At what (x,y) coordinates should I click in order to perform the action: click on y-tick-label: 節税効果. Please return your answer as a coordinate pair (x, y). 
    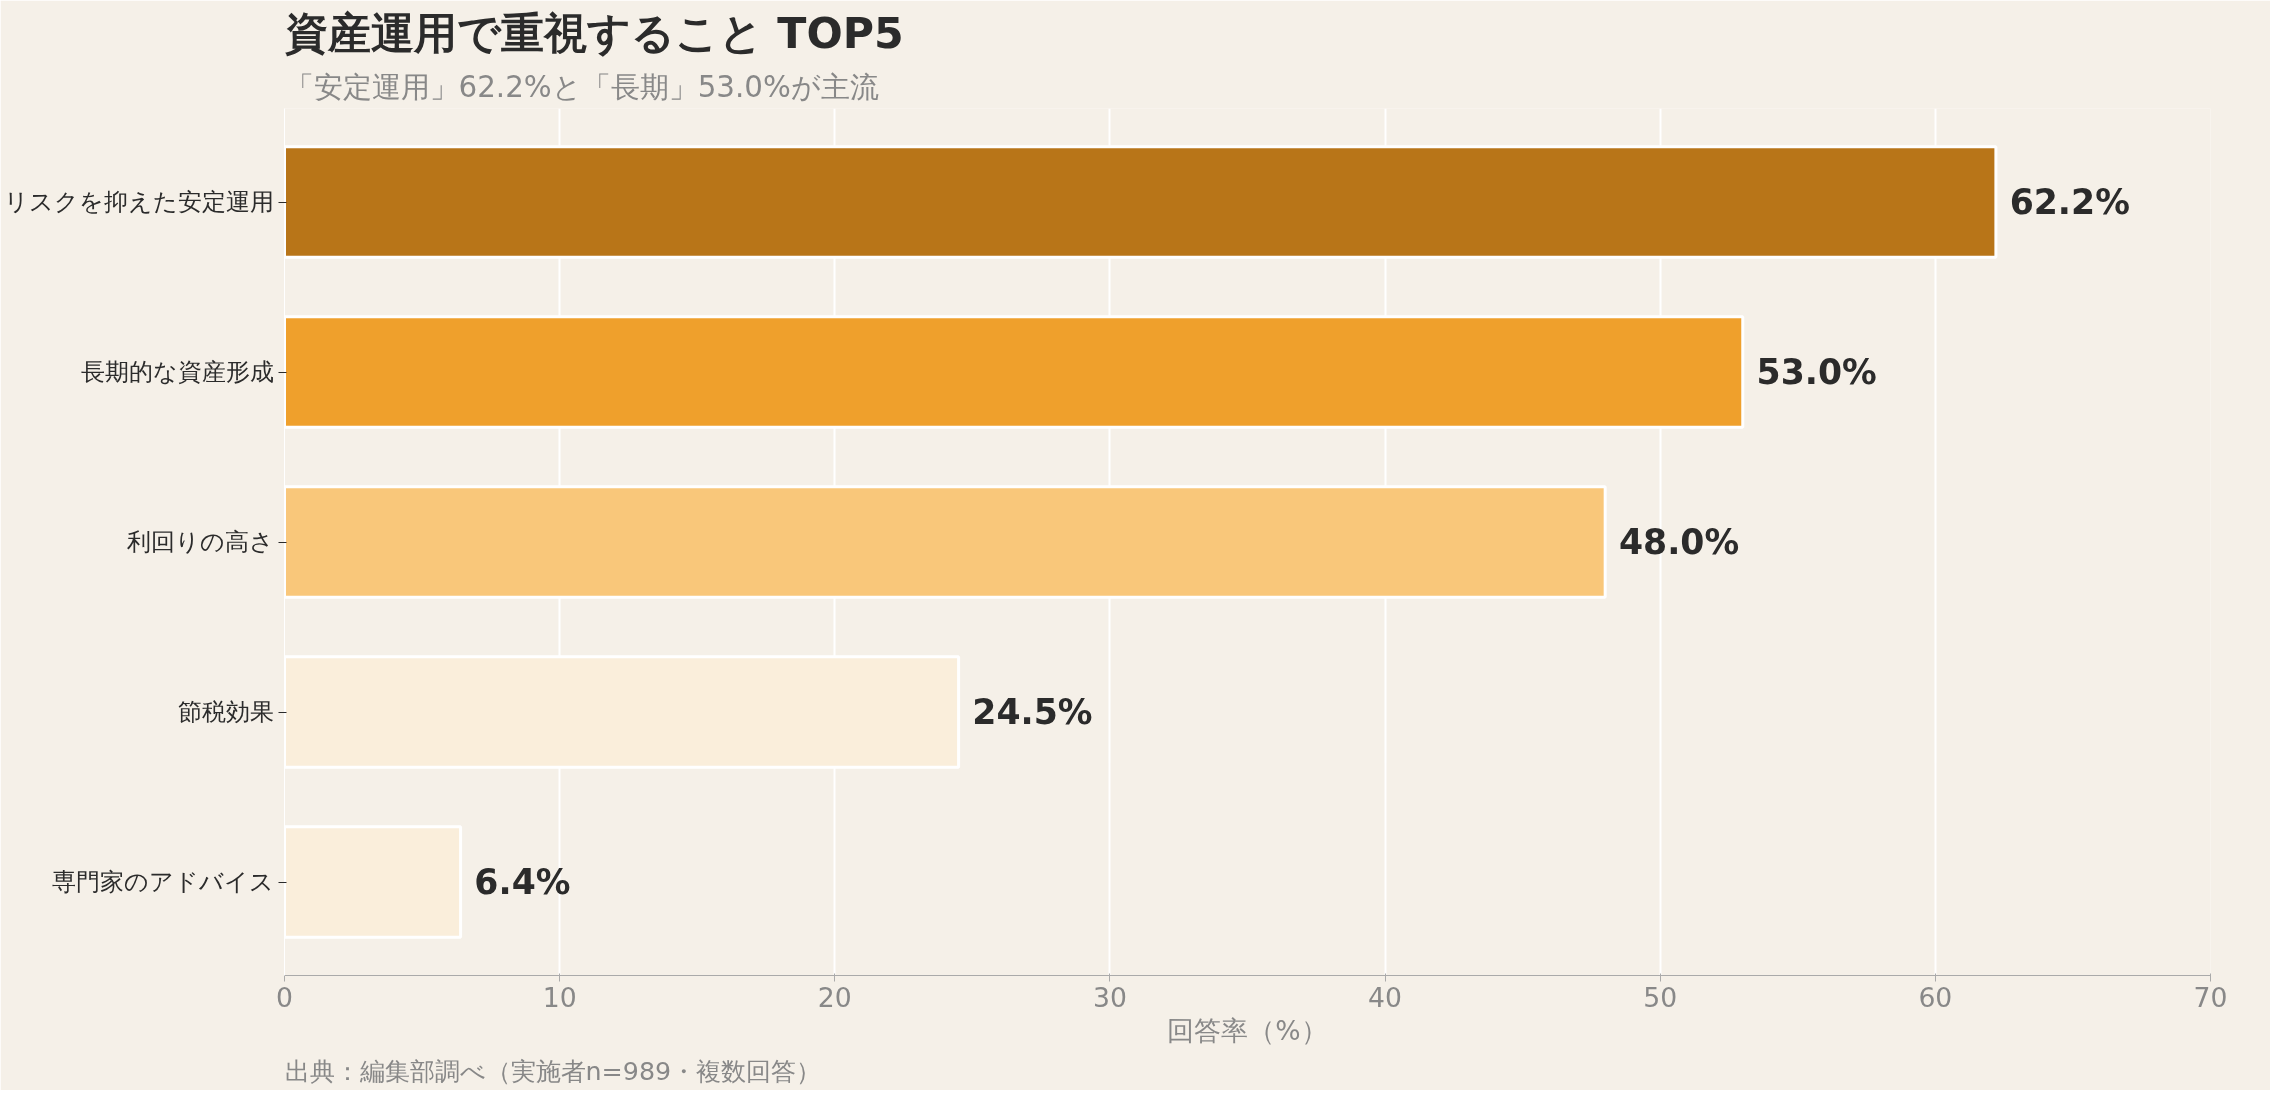
    Looking at the image, I should click on (225, 712).